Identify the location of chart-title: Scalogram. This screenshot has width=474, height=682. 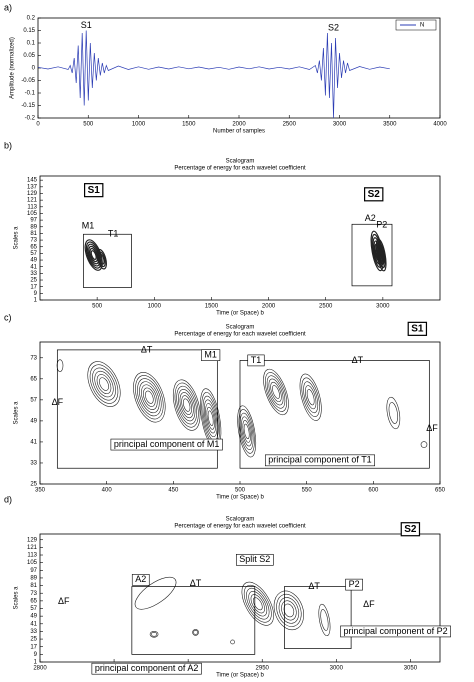
(240, 520).